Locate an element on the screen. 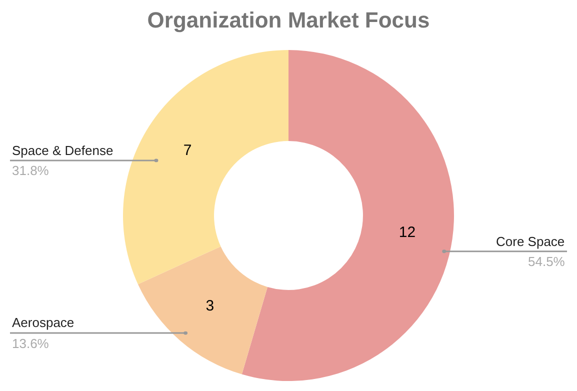  text: 54.5% is located at coordinates (547, 261).